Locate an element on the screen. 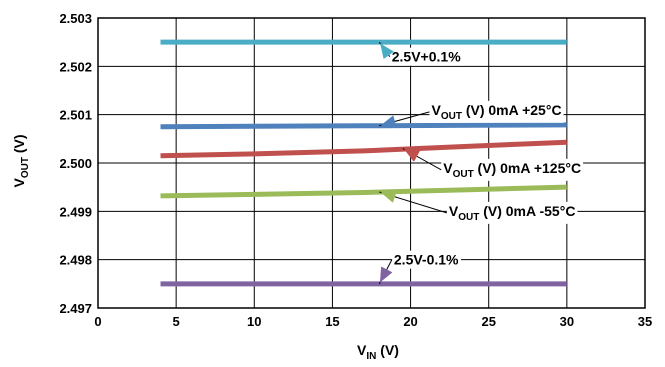 The height and width of the screenshot is (367, 665). x-tick-label: 5 is located at coordinates (176, 321).